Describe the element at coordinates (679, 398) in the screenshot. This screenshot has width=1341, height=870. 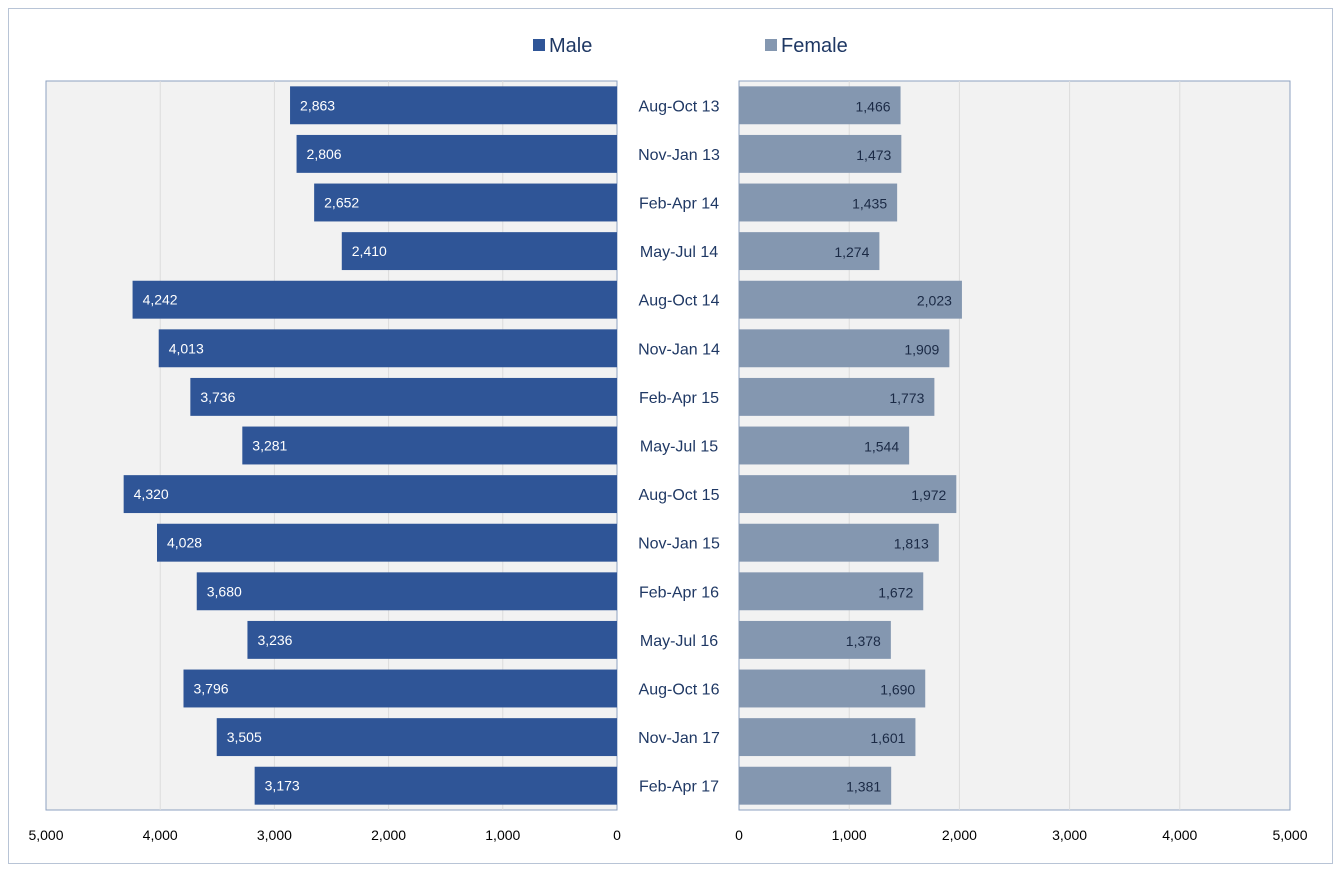
I see `category-label: Feb-Apr 15` at that location.